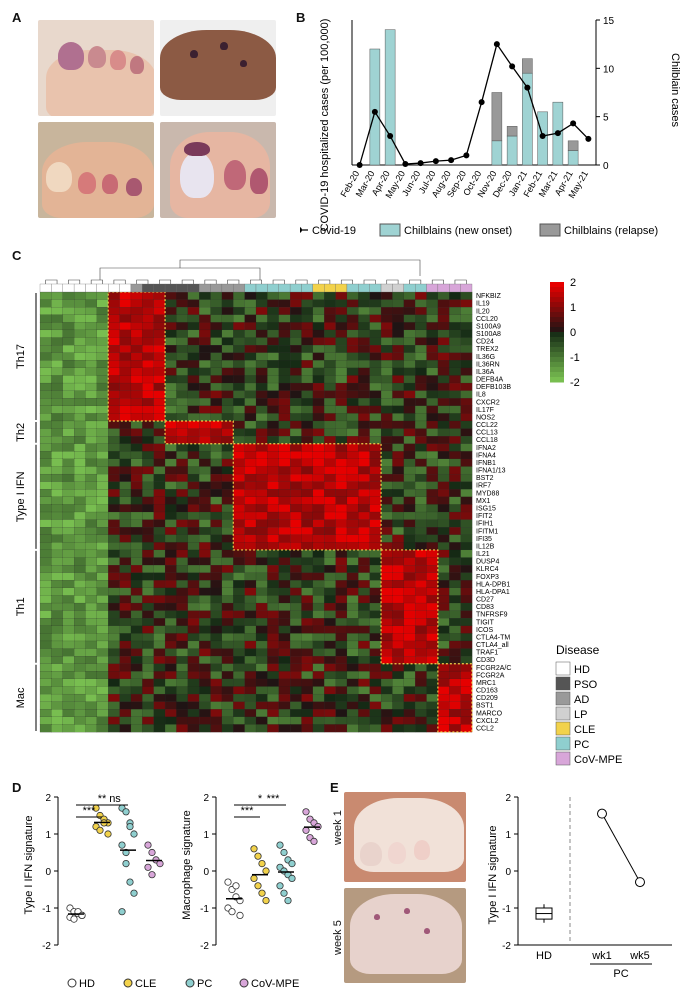 This screenshot has height=1000, width=688. I want to click on legend-relapse-label: Chilblains (relapse), so click(611, 231).